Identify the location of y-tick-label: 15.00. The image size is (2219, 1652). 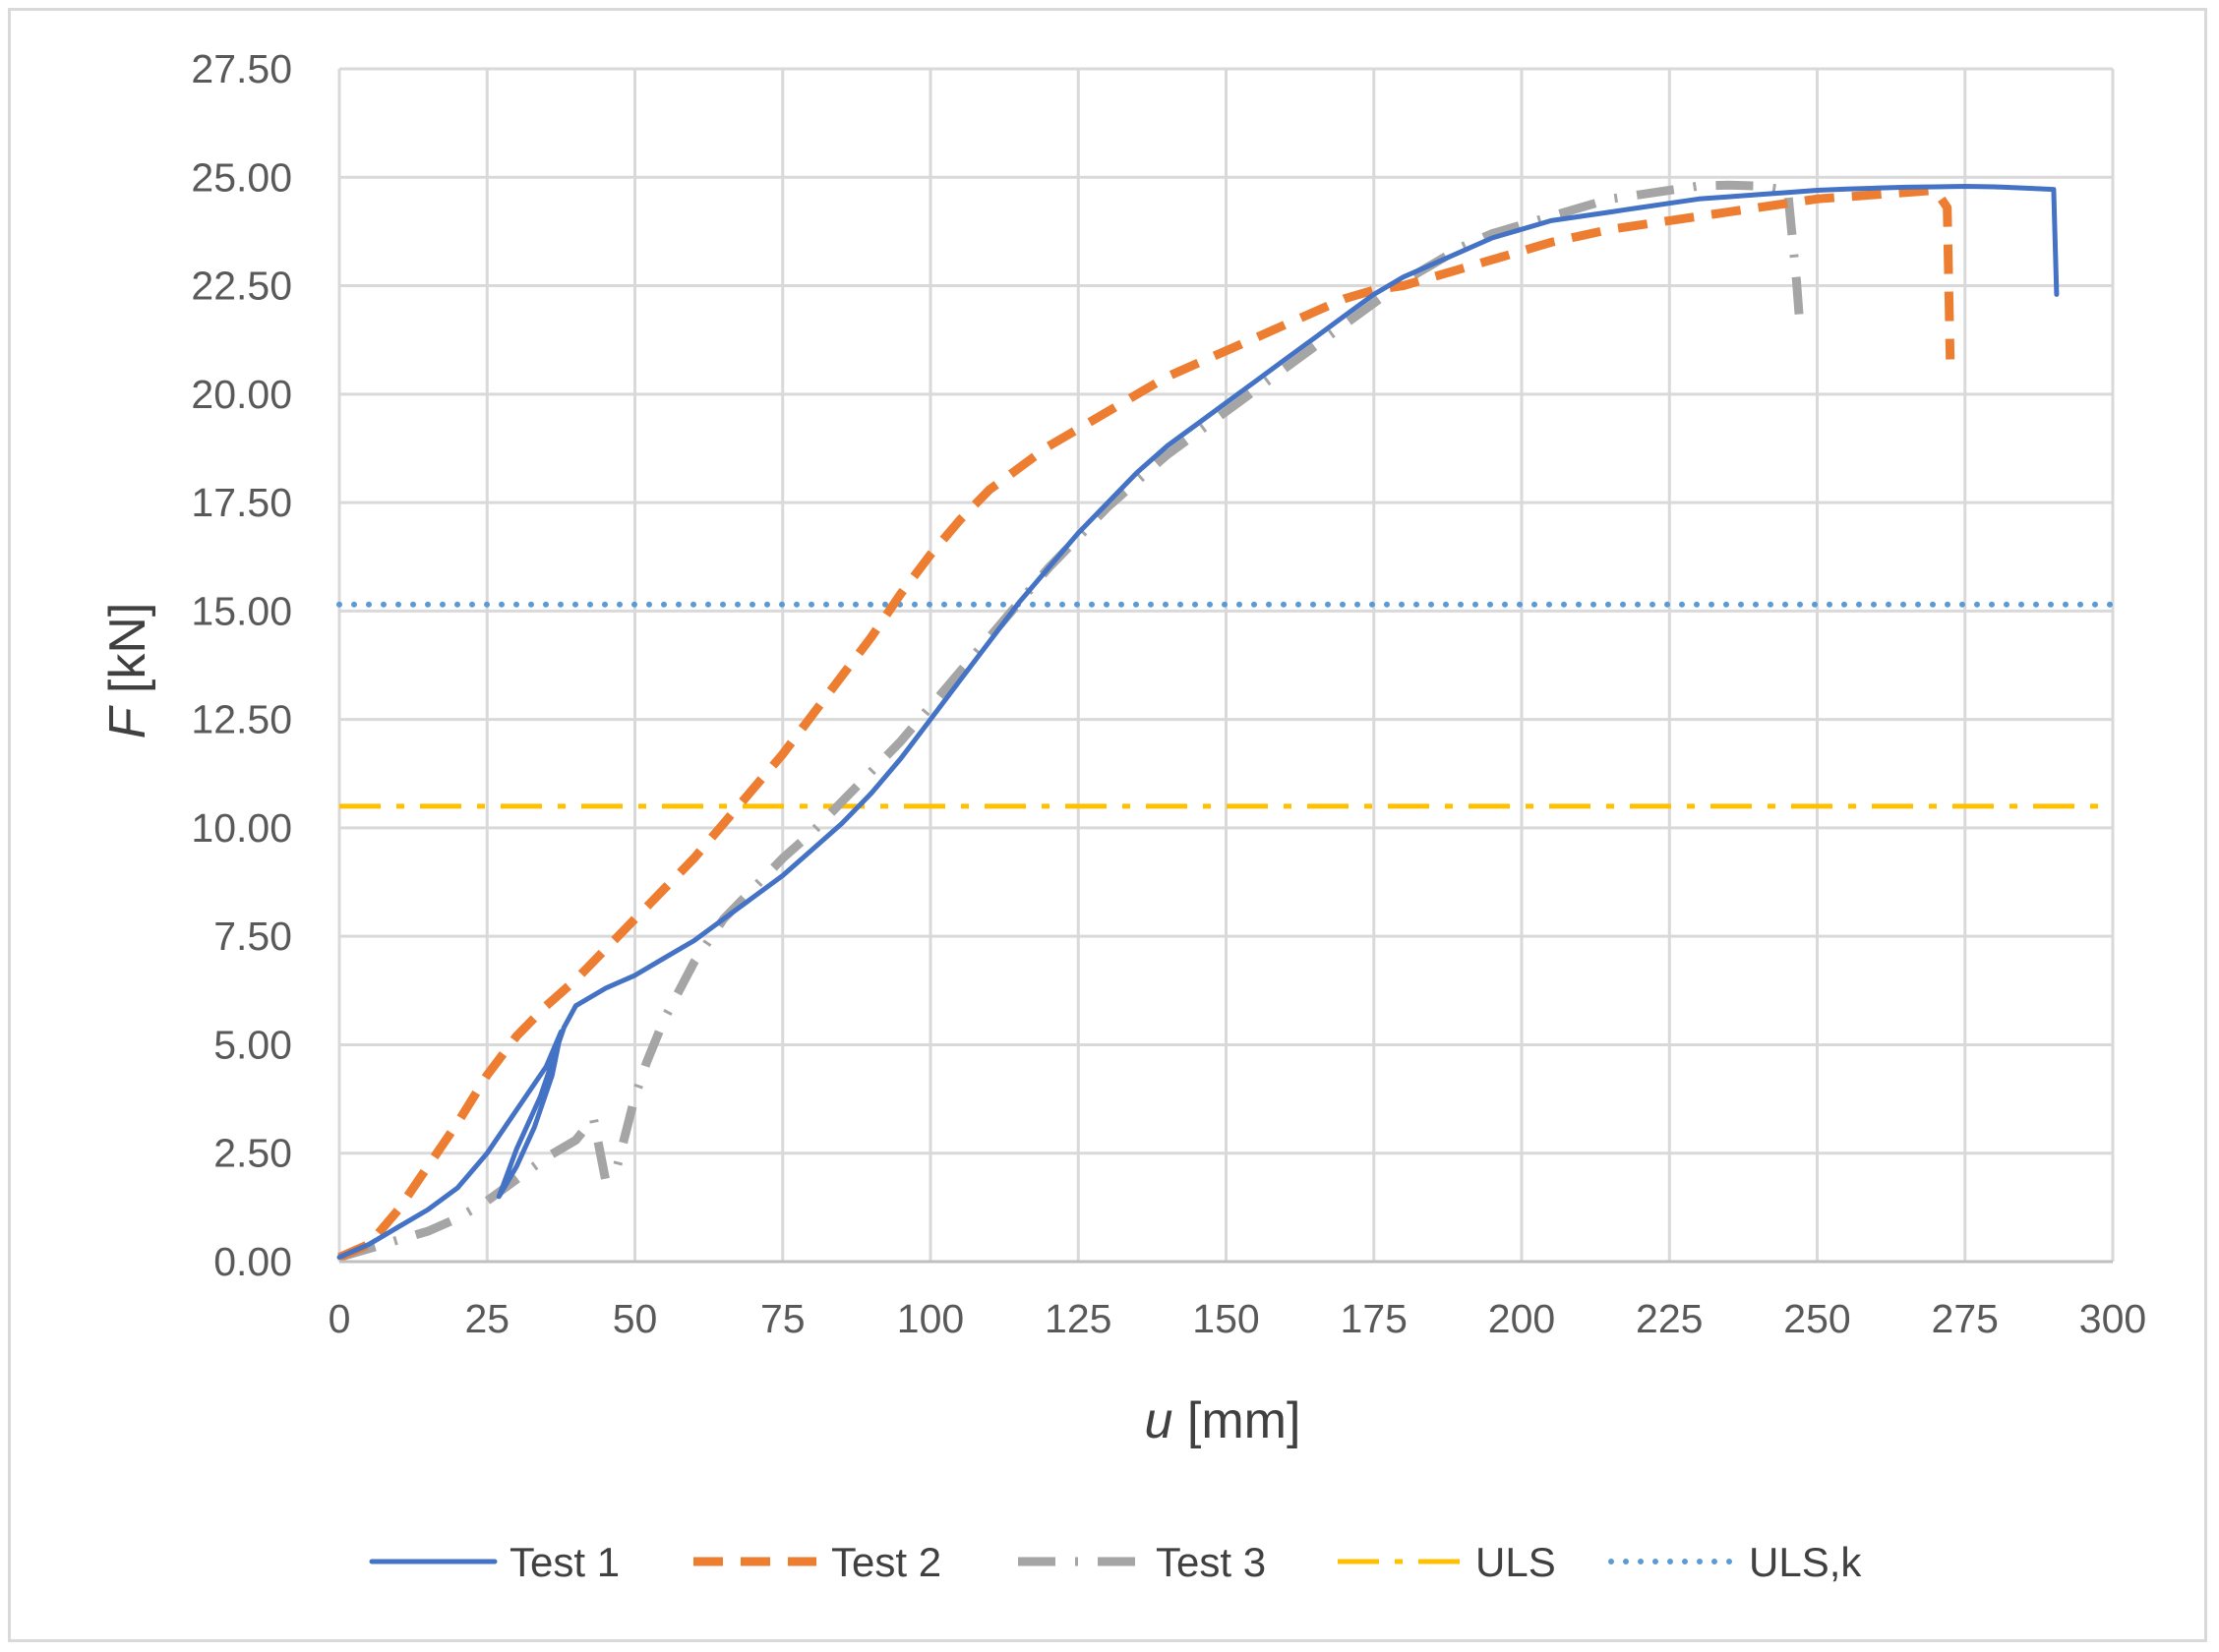
(241, 610).